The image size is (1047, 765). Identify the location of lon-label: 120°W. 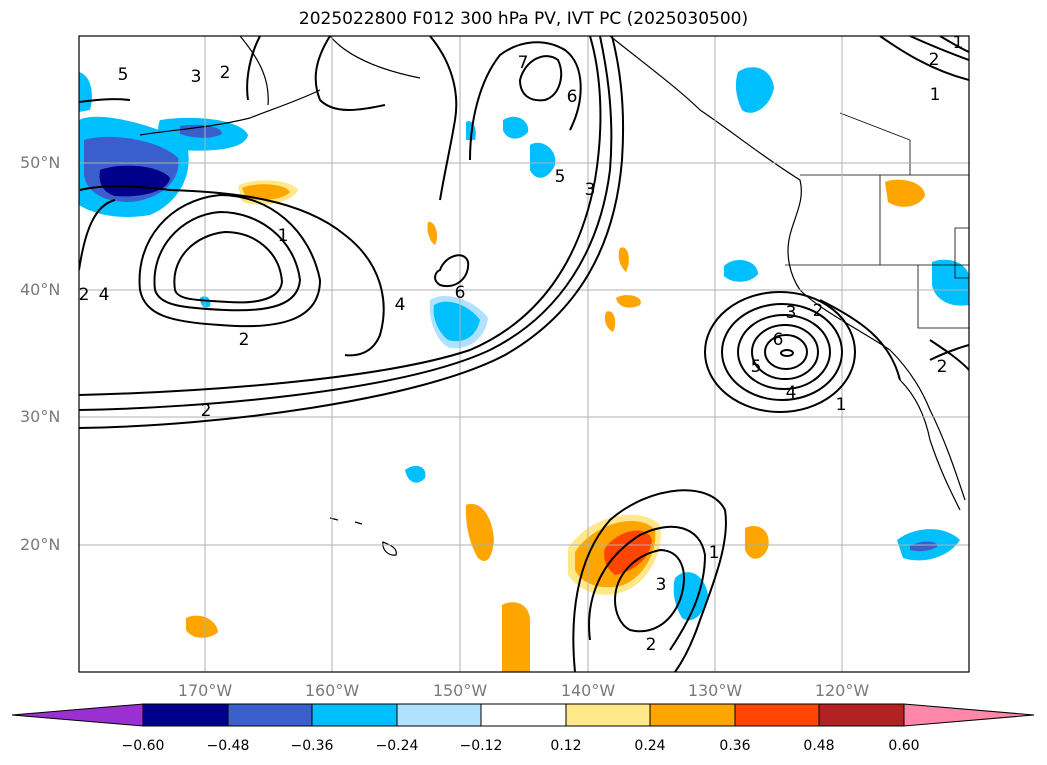
(842, 690).